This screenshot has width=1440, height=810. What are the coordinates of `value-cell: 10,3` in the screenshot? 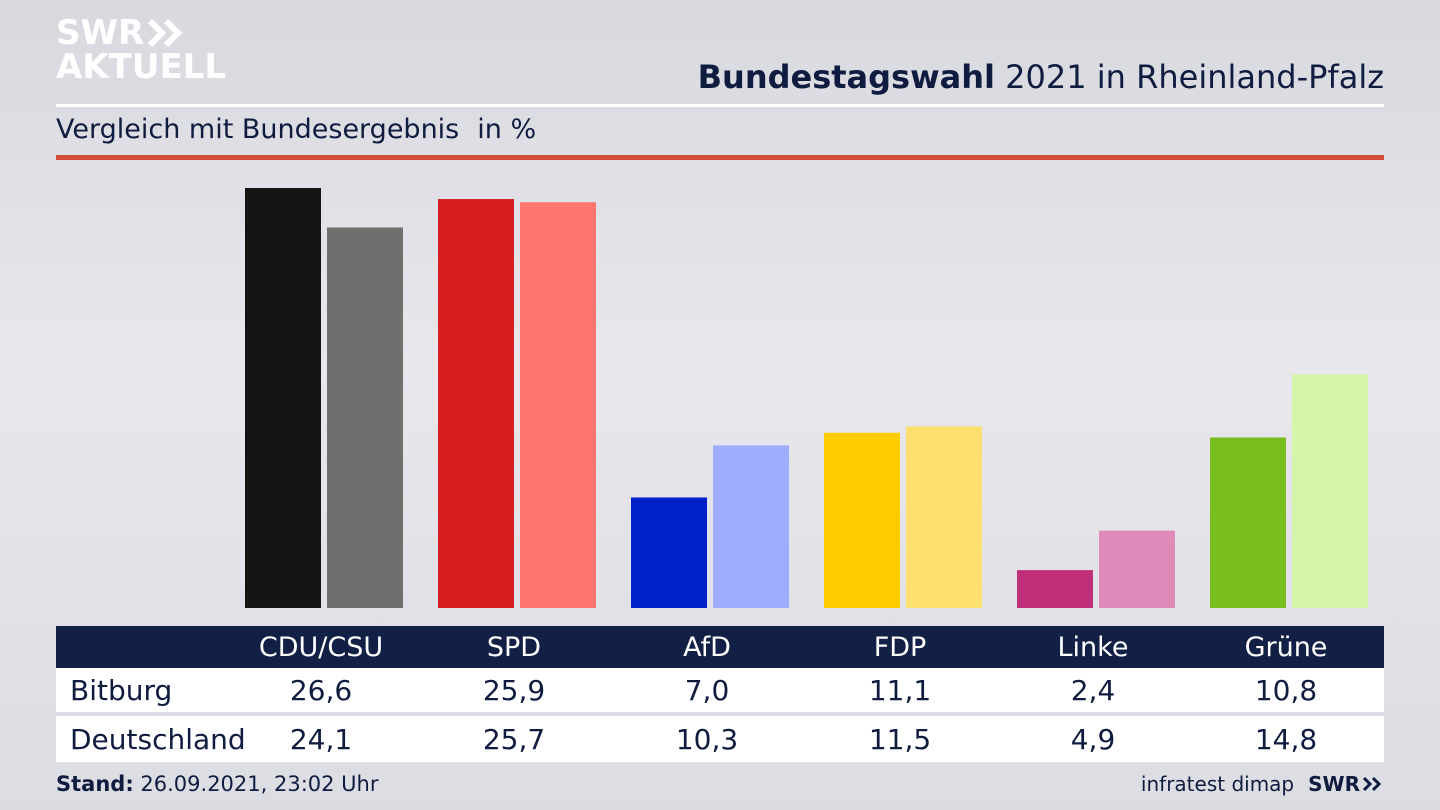 It's located at (707, 739).